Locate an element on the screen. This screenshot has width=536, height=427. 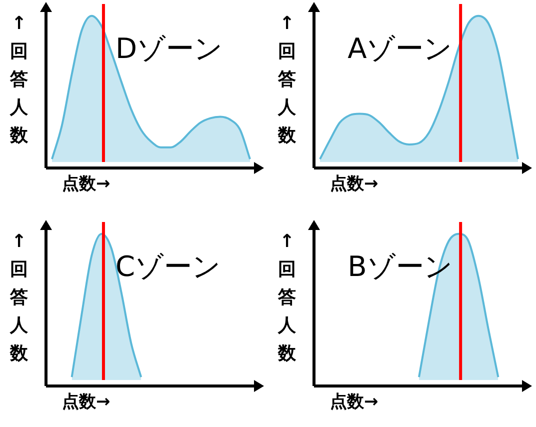
text: Aゾーン is located at coordinates (400, 49).